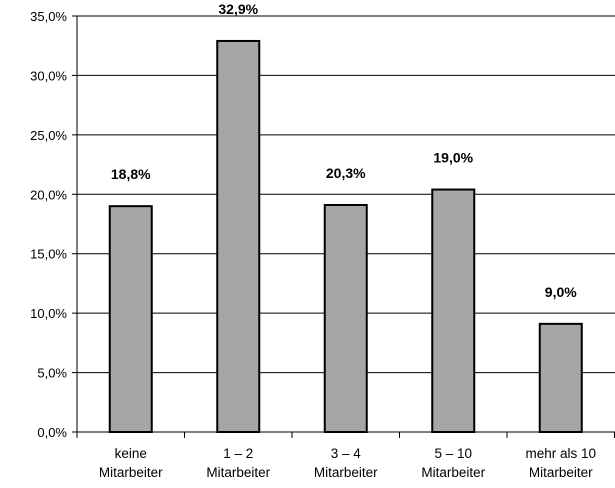 Image resolution: width=615 pixels, height=488 pixels. What do you see at coordinates (238, 9) in the screenshot?
I see `data-label: 32,9%` at bounding box center [238, 9].